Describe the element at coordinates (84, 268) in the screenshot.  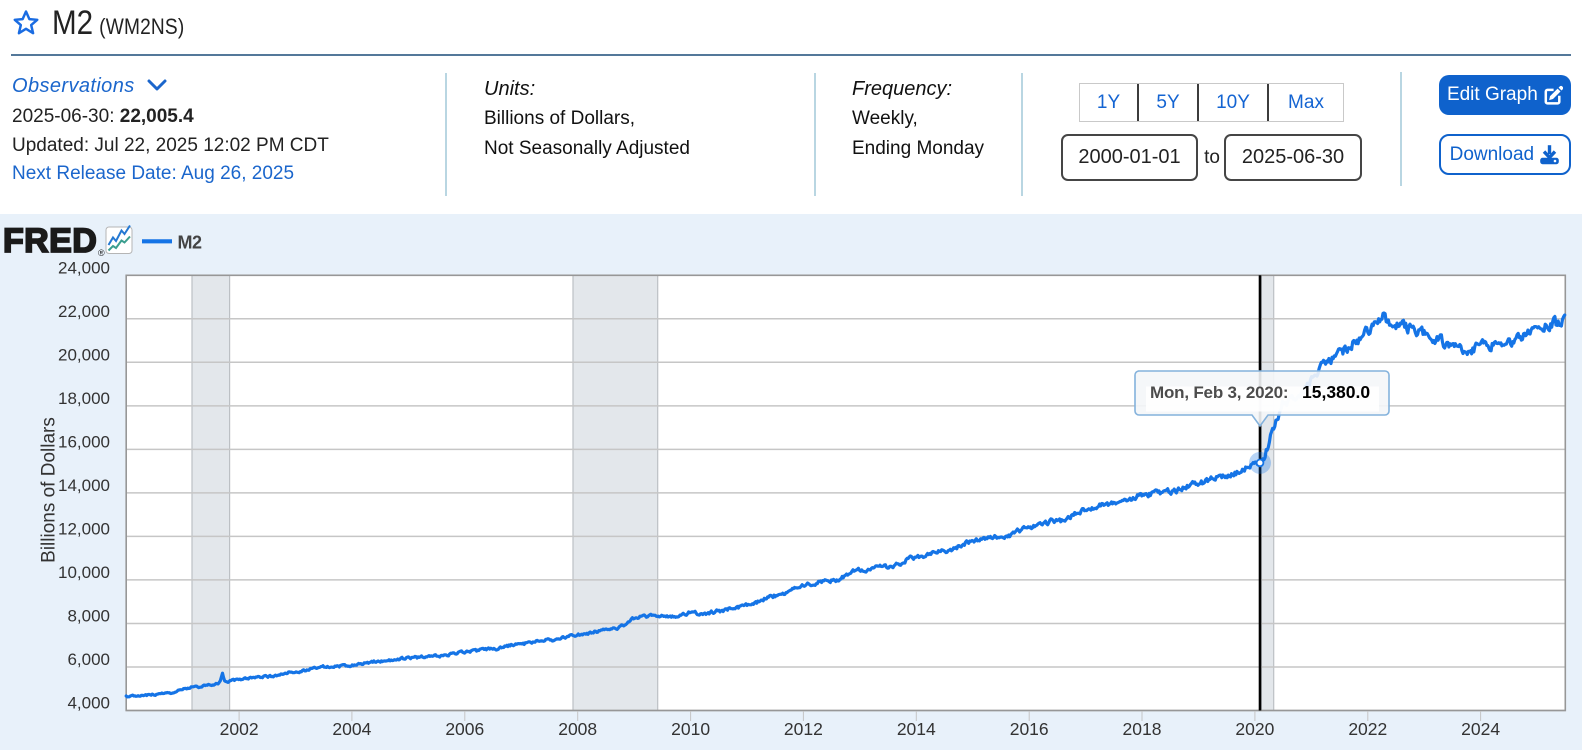
I see `svg-text: 24,000` at that location.